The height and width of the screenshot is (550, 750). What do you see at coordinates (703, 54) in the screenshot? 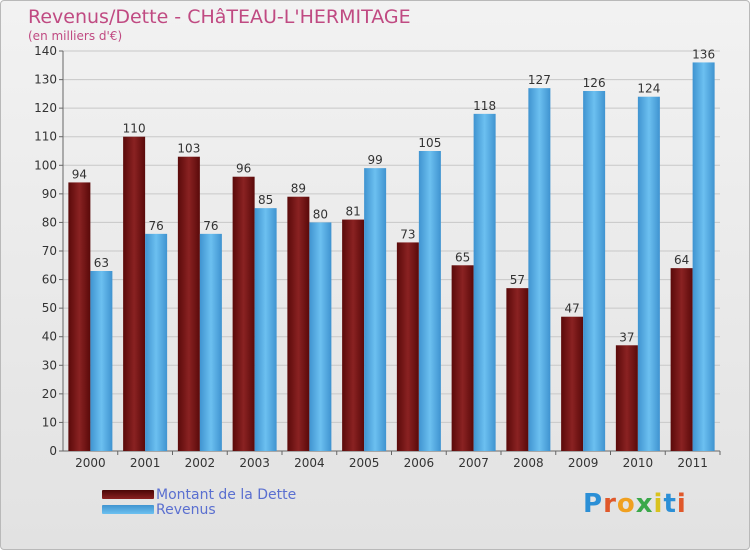
I see `data-label-revenus: 136` at bounding box center [703, 54].